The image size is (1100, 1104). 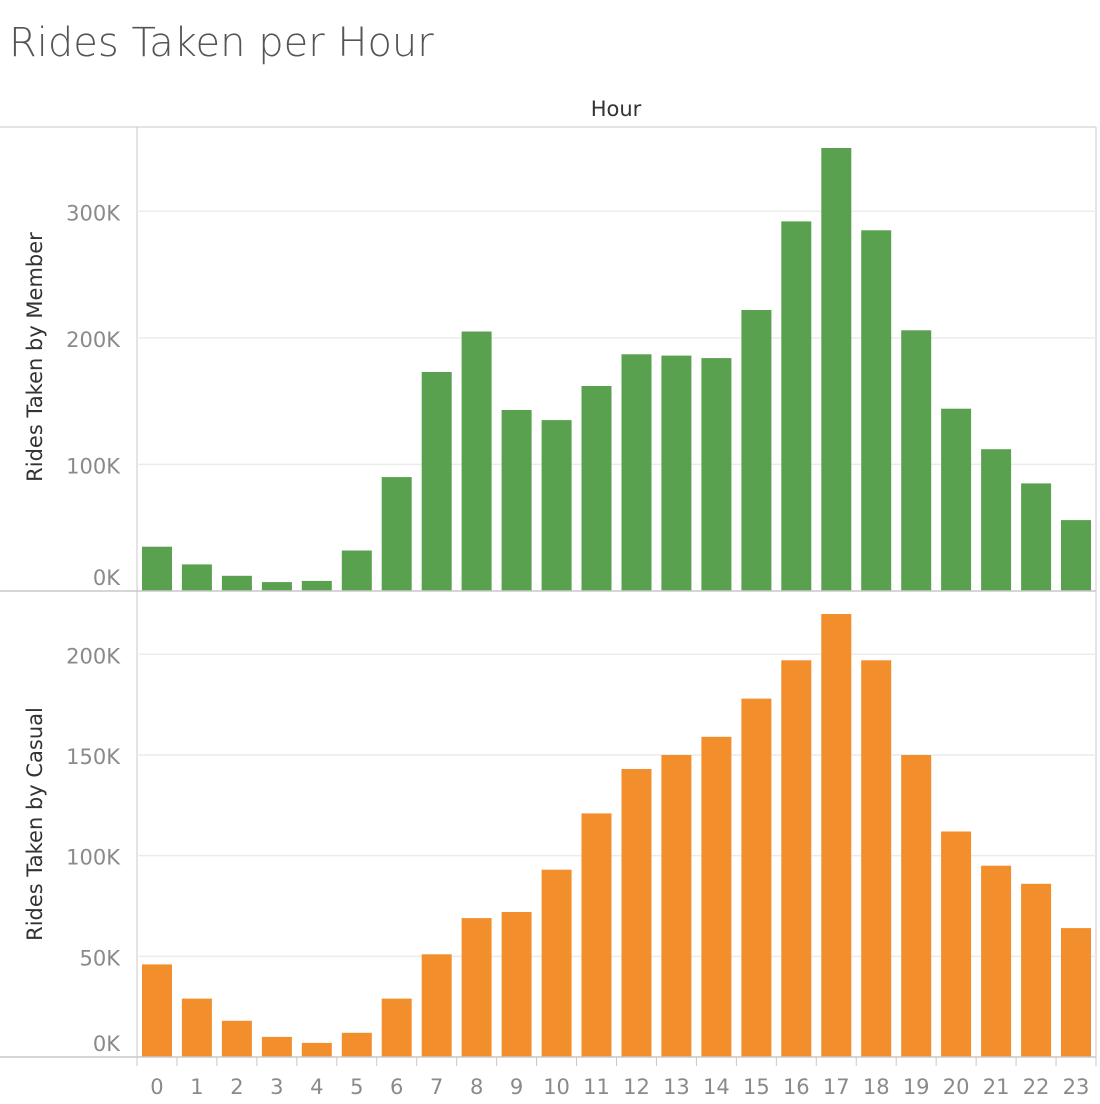 What do you see at coordinates (93, 213) in the screenshot?
I see `y-tick-label-member-3: 300K` at bounding box center [93, 213].